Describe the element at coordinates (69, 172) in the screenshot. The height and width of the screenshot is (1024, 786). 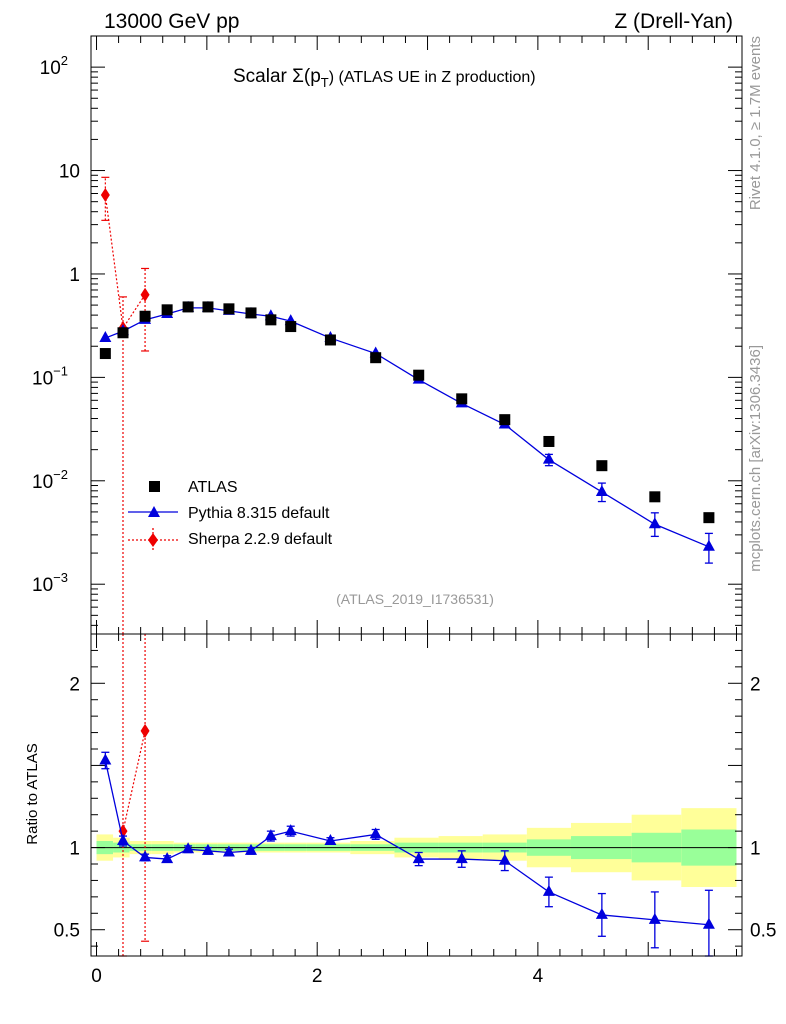
I see `y-tick-label-top: 10` at that location.